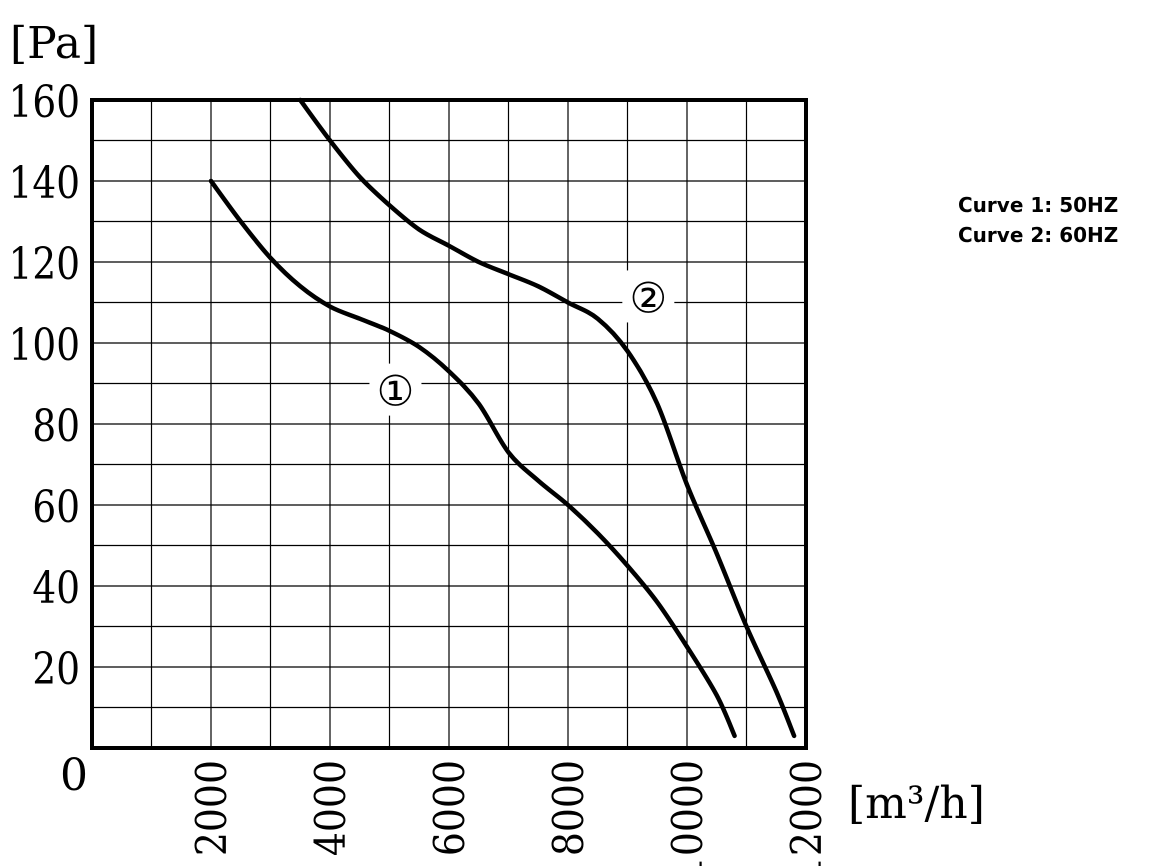 The width and height of the screenshot is (1156, 866). What do you see at coordinates (54, 43) in the screenshot?
I see `y-axis-label: [Pa]` at bounding box center [54, 43].